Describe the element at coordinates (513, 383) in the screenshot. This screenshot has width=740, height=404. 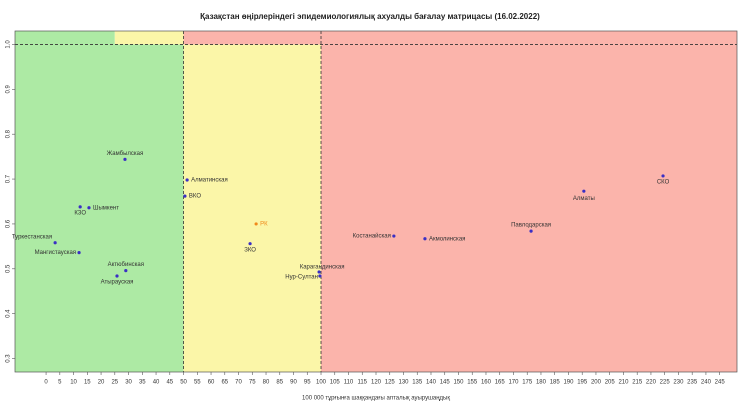
I see `x-tick-label: 170` at that location.